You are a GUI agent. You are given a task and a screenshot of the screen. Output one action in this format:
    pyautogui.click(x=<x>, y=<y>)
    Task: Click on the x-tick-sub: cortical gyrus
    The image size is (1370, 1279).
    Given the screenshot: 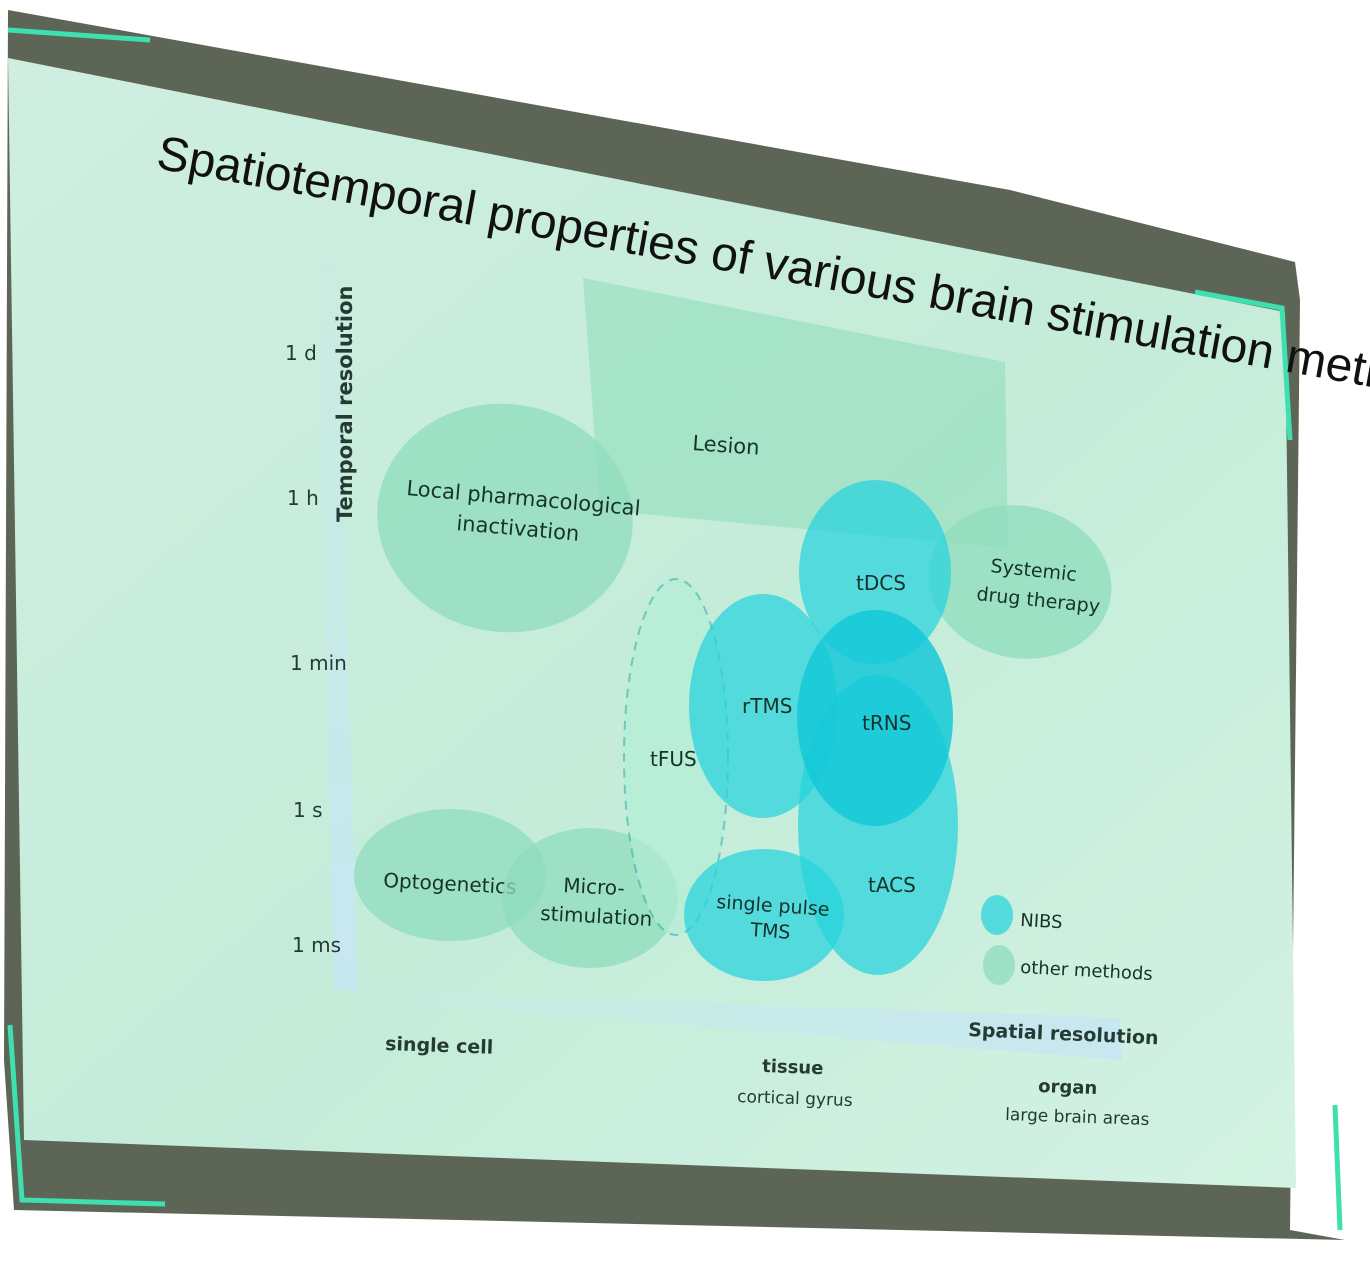 What is the action you would take?
    pyautogui.click(x=795, y=1099)
    